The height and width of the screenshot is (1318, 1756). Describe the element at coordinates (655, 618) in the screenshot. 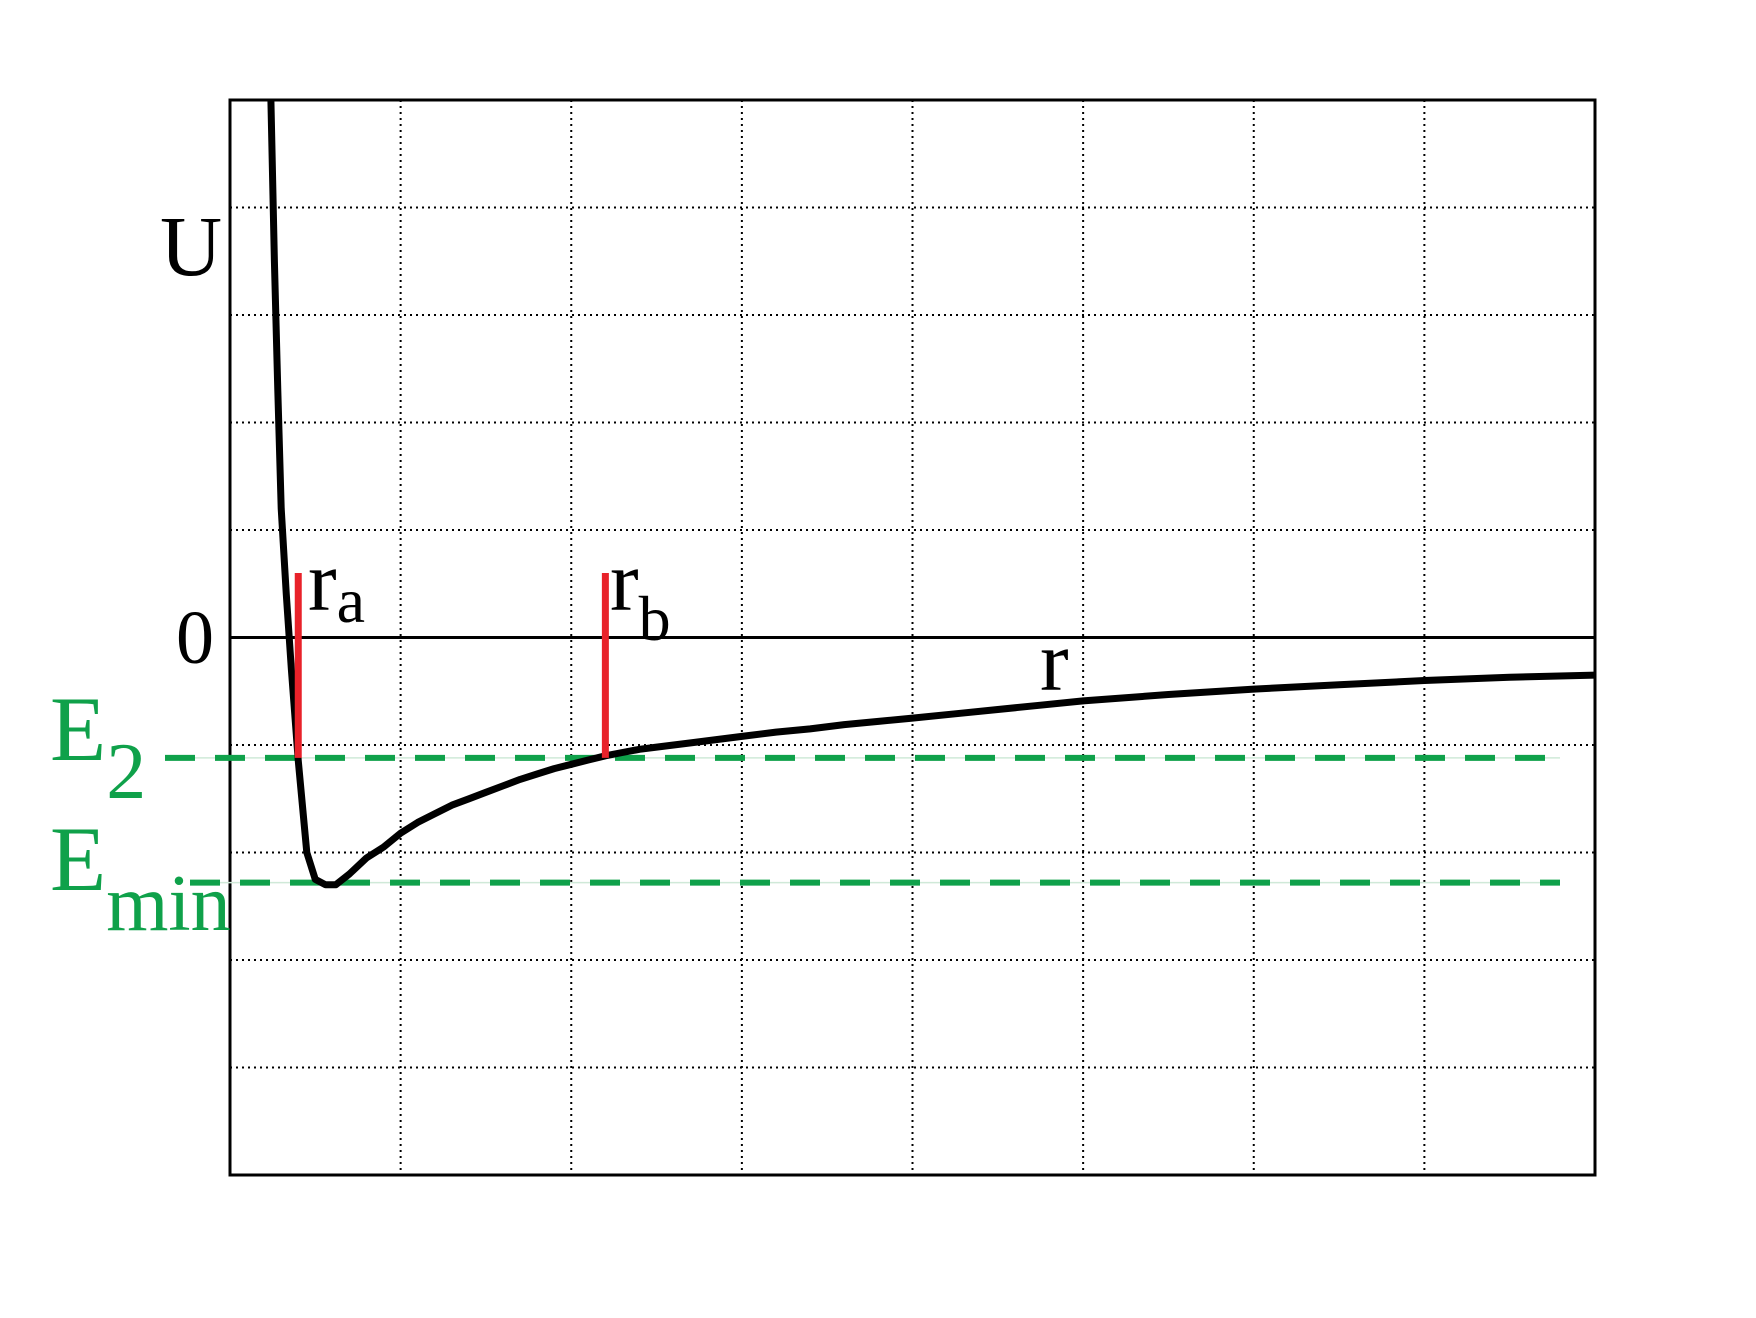

I see `marker-label-rb-sub: b` at that location.